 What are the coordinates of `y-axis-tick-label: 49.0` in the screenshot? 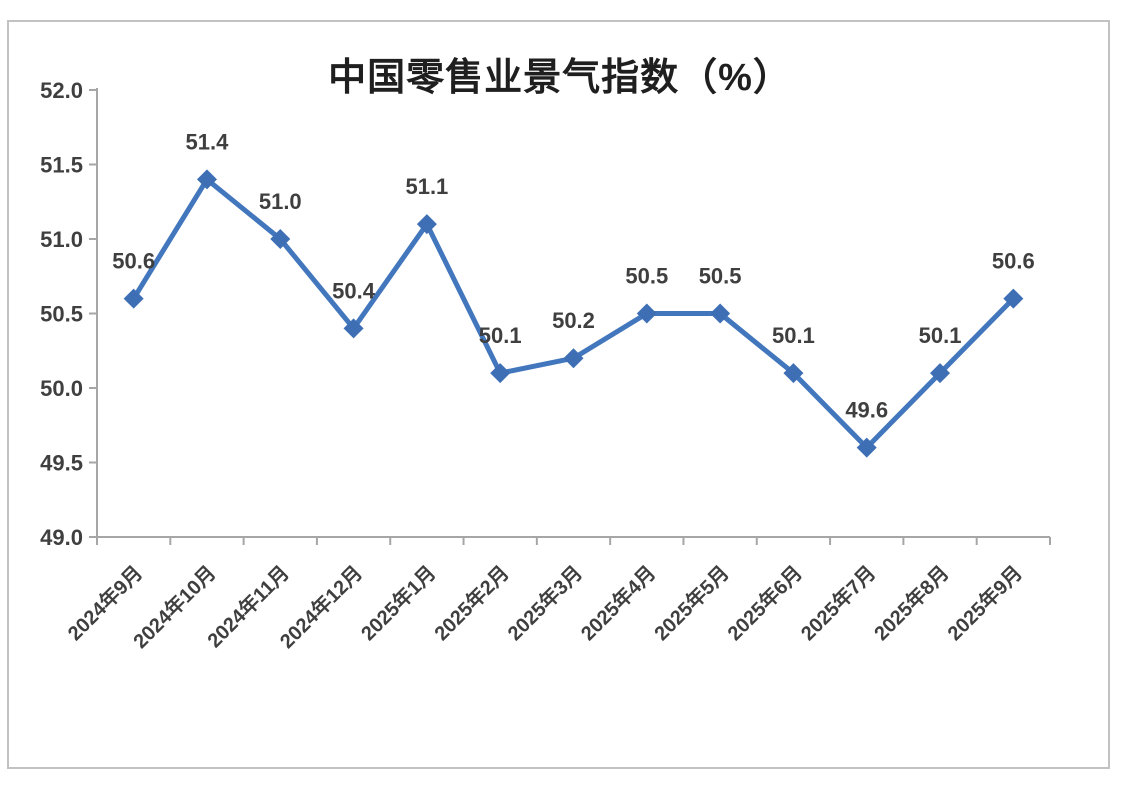 It's located at (61, 537).